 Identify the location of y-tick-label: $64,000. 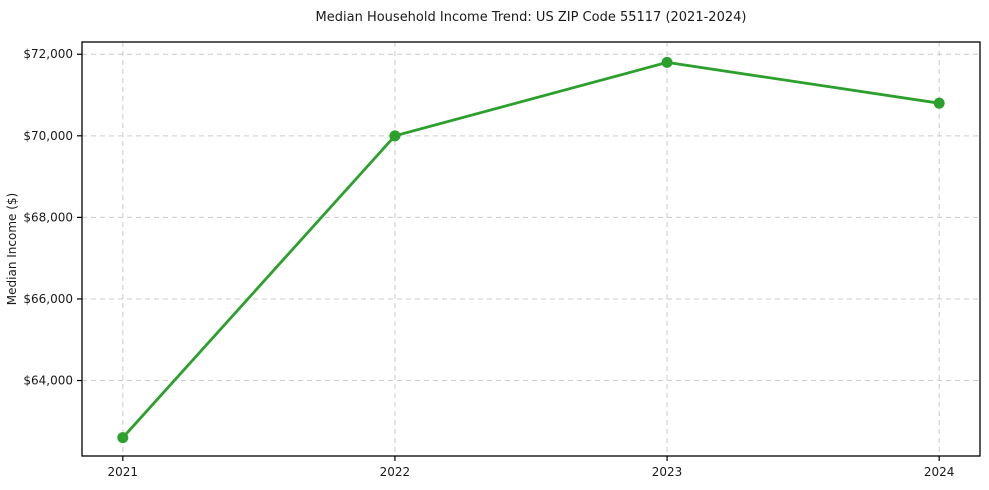
(48, 381).